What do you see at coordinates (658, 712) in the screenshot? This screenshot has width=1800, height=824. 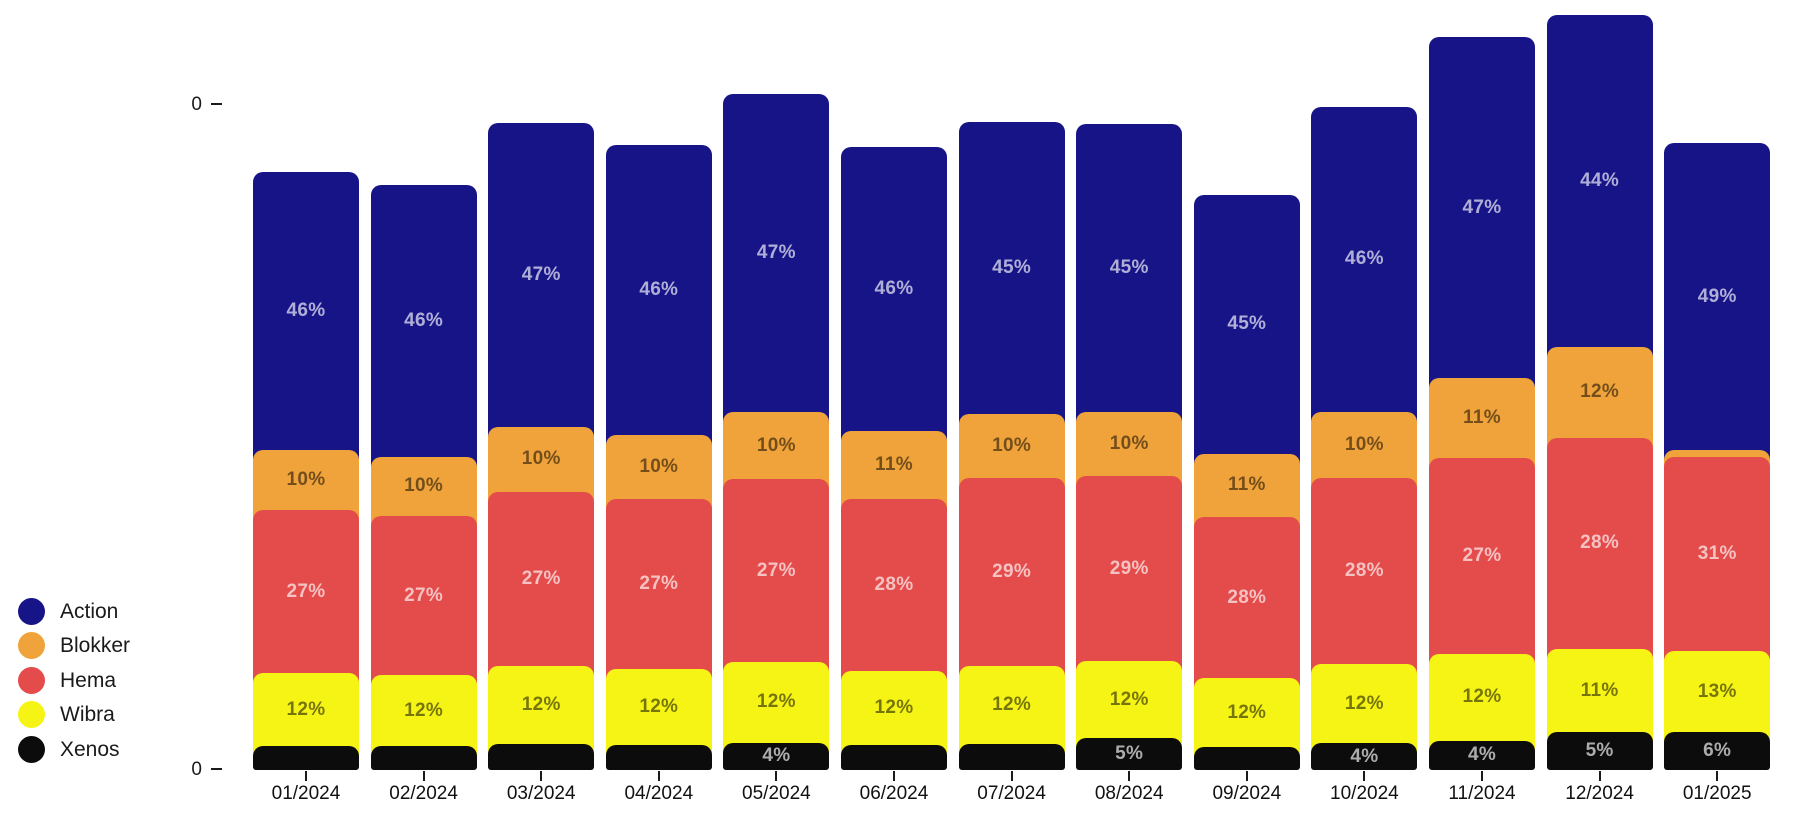 I see `bar-segment-wibra-04/2024` at bounding box center [658, 712].